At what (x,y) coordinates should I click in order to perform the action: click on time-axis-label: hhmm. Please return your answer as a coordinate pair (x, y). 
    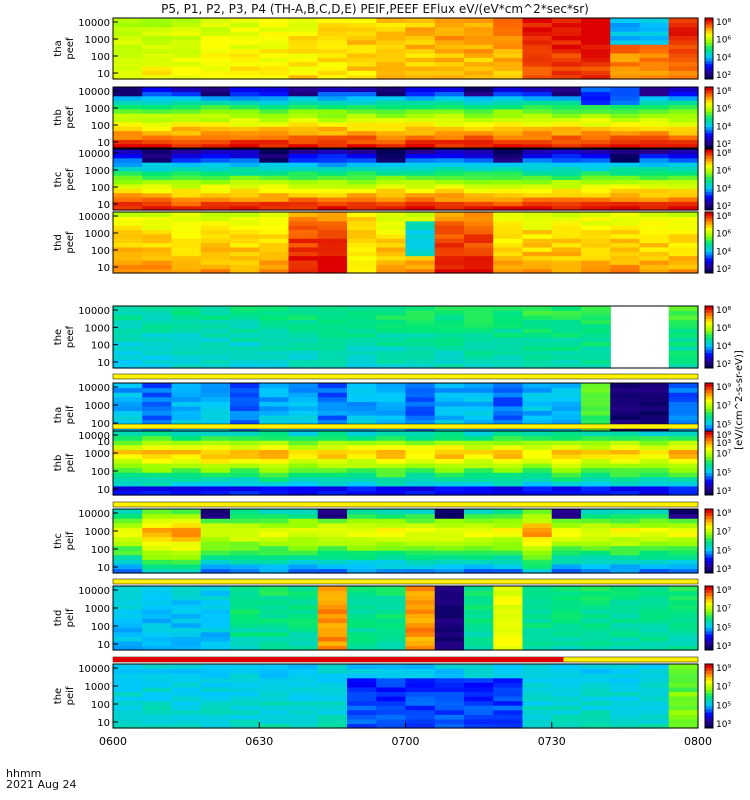
    Looking at the image, I should click on (24, 773).